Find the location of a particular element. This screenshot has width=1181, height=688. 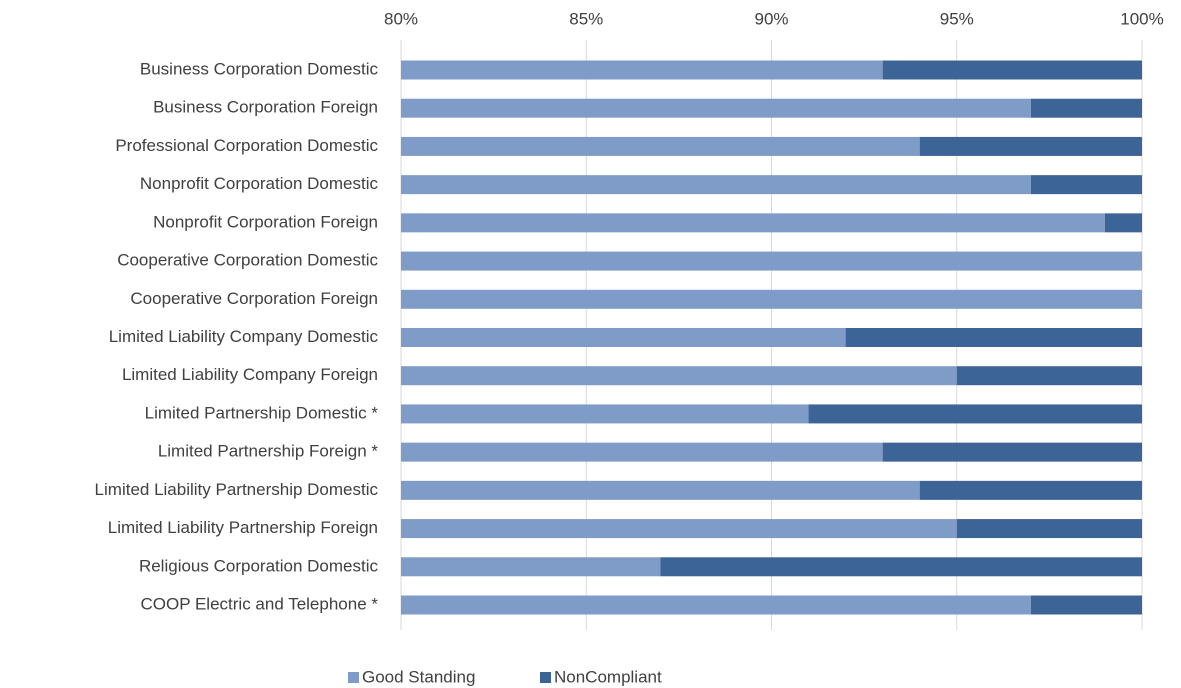

y-tick-label: Business Corporation Domestic is located at coordinates (259, 68).